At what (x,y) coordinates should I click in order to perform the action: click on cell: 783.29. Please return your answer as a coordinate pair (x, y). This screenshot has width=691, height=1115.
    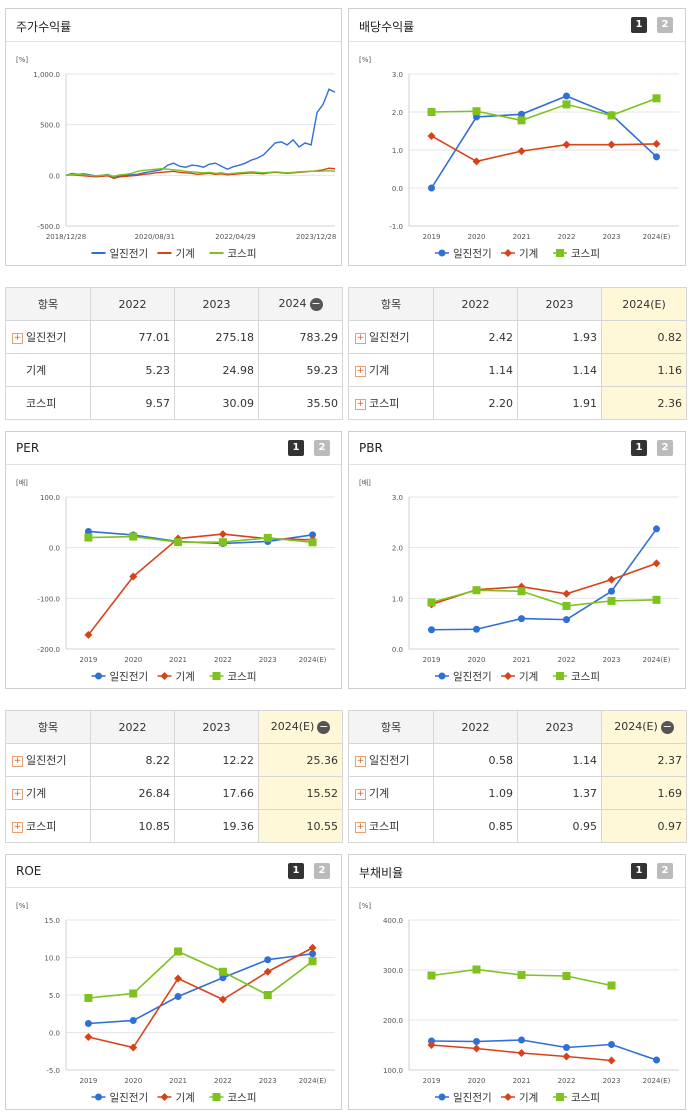
    Looking at the image, I should click on (300, 337).